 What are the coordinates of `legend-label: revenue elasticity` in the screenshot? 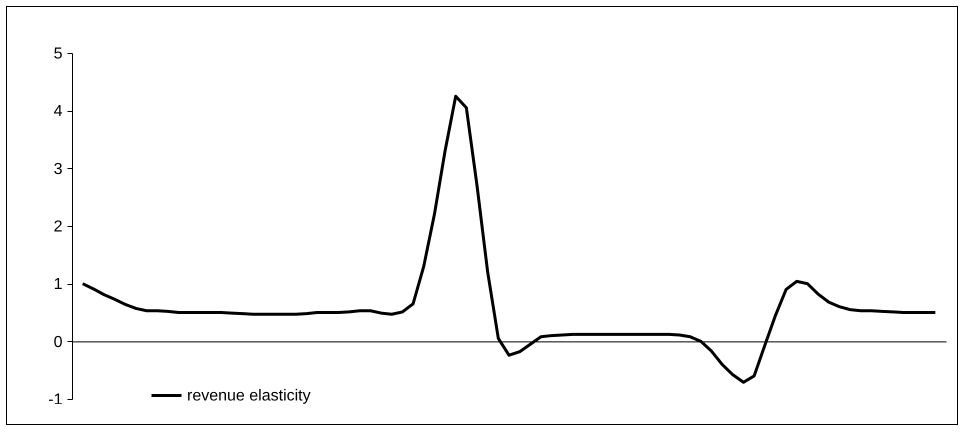 It's located at (249, 396).